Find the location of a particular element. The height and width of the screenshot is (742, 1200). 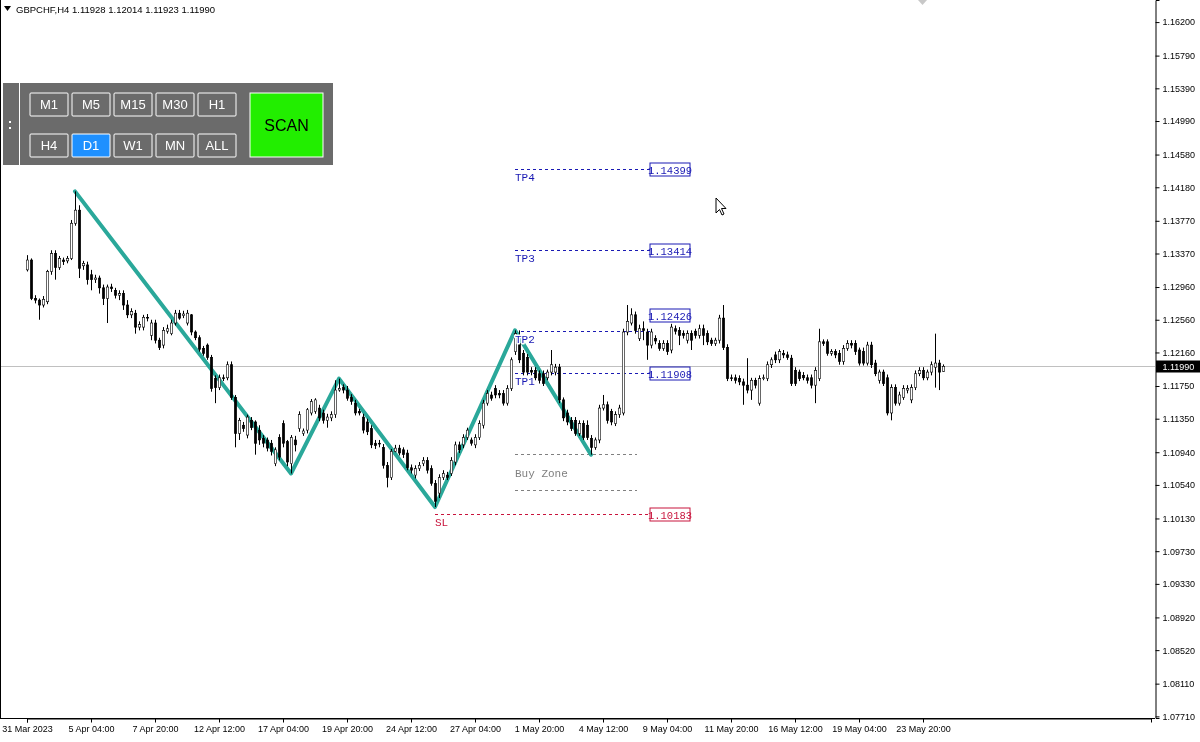

button: D1 is located at coordinates (91, 145).